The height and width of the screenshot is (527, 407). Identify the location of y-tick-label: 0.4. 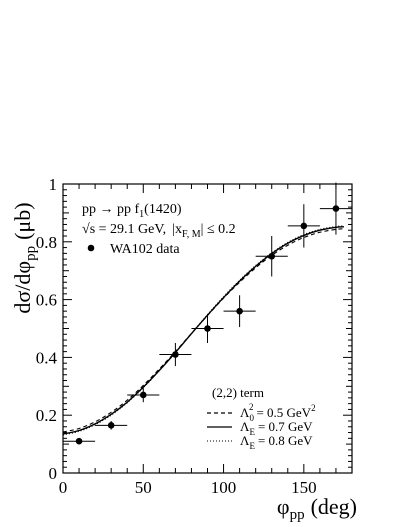
(47, 357).